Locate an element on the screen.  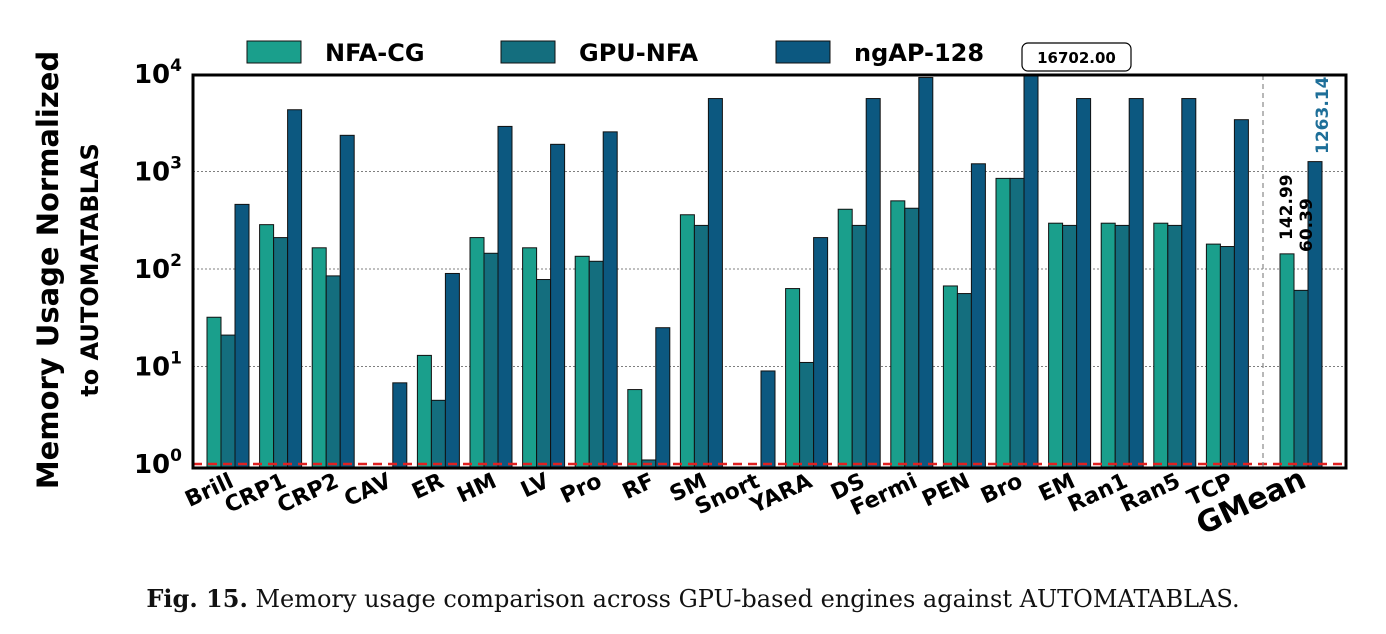
overflow-annotation: 16702.00 is located at coordinates (1076, 58).